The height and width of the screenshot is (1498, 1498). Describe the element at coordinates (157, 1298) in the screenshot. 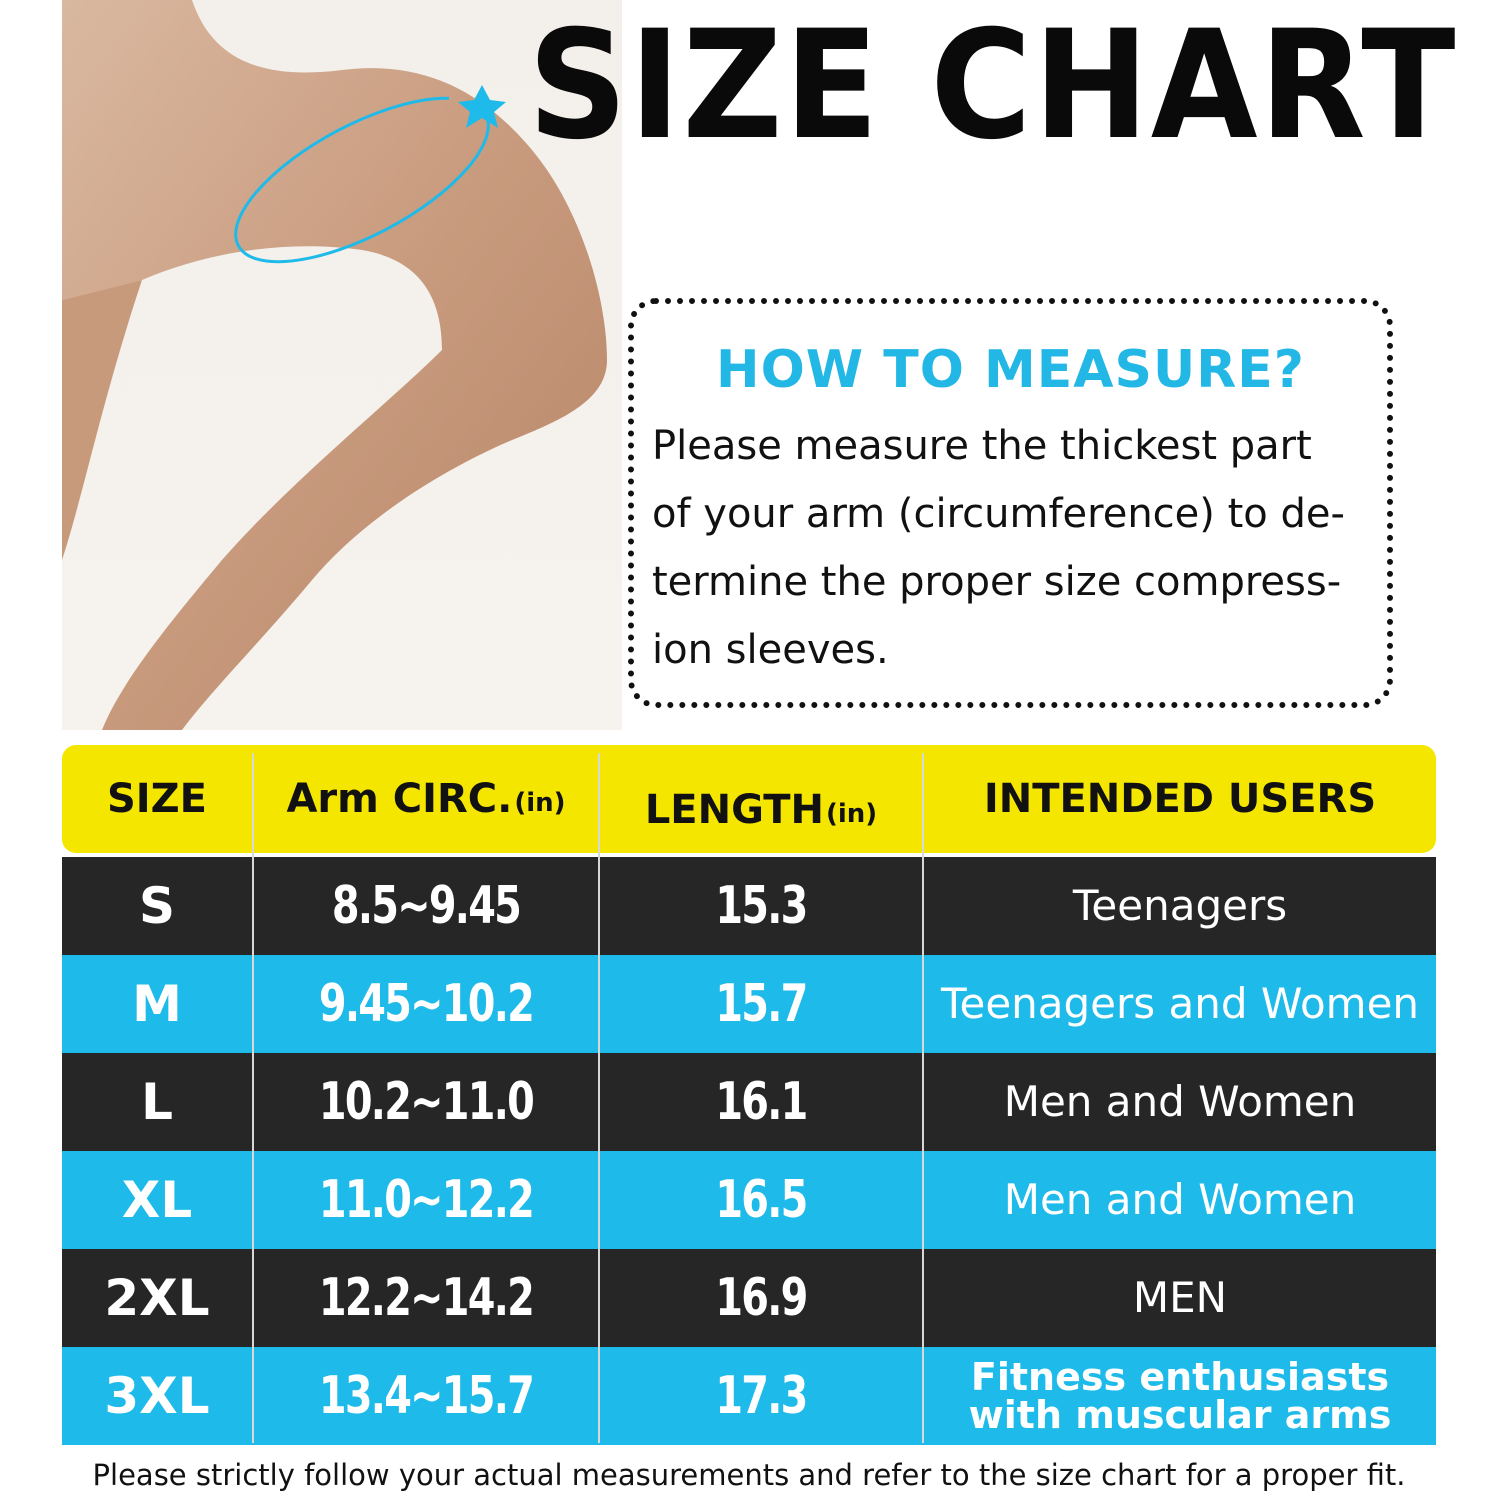

I see `size-cell: 2XL` at that location.